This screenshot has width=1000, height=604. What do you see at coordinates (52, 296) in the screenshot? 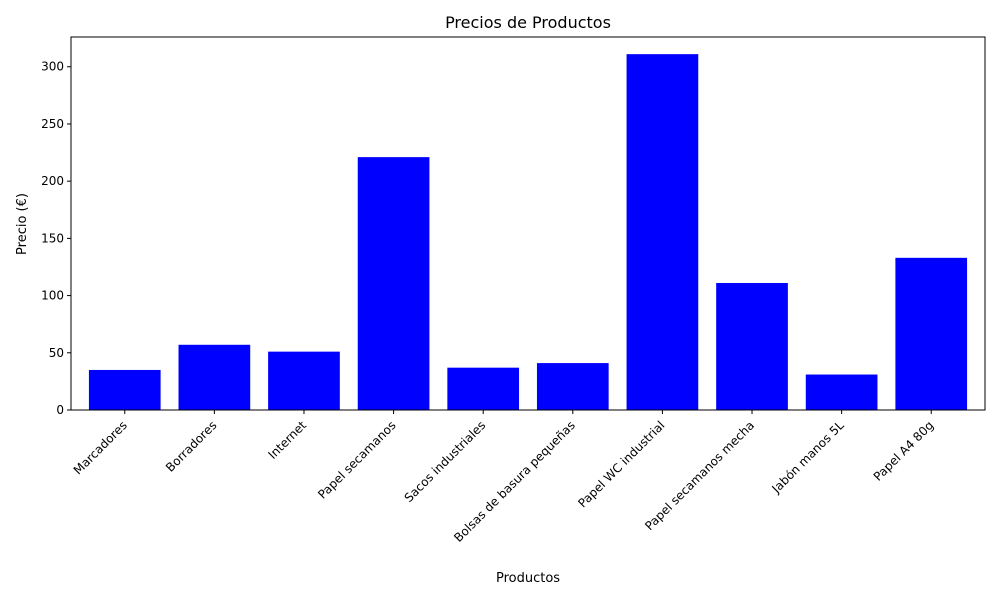
I see `y-tick-label: 100` at bounding box center [52, 296].